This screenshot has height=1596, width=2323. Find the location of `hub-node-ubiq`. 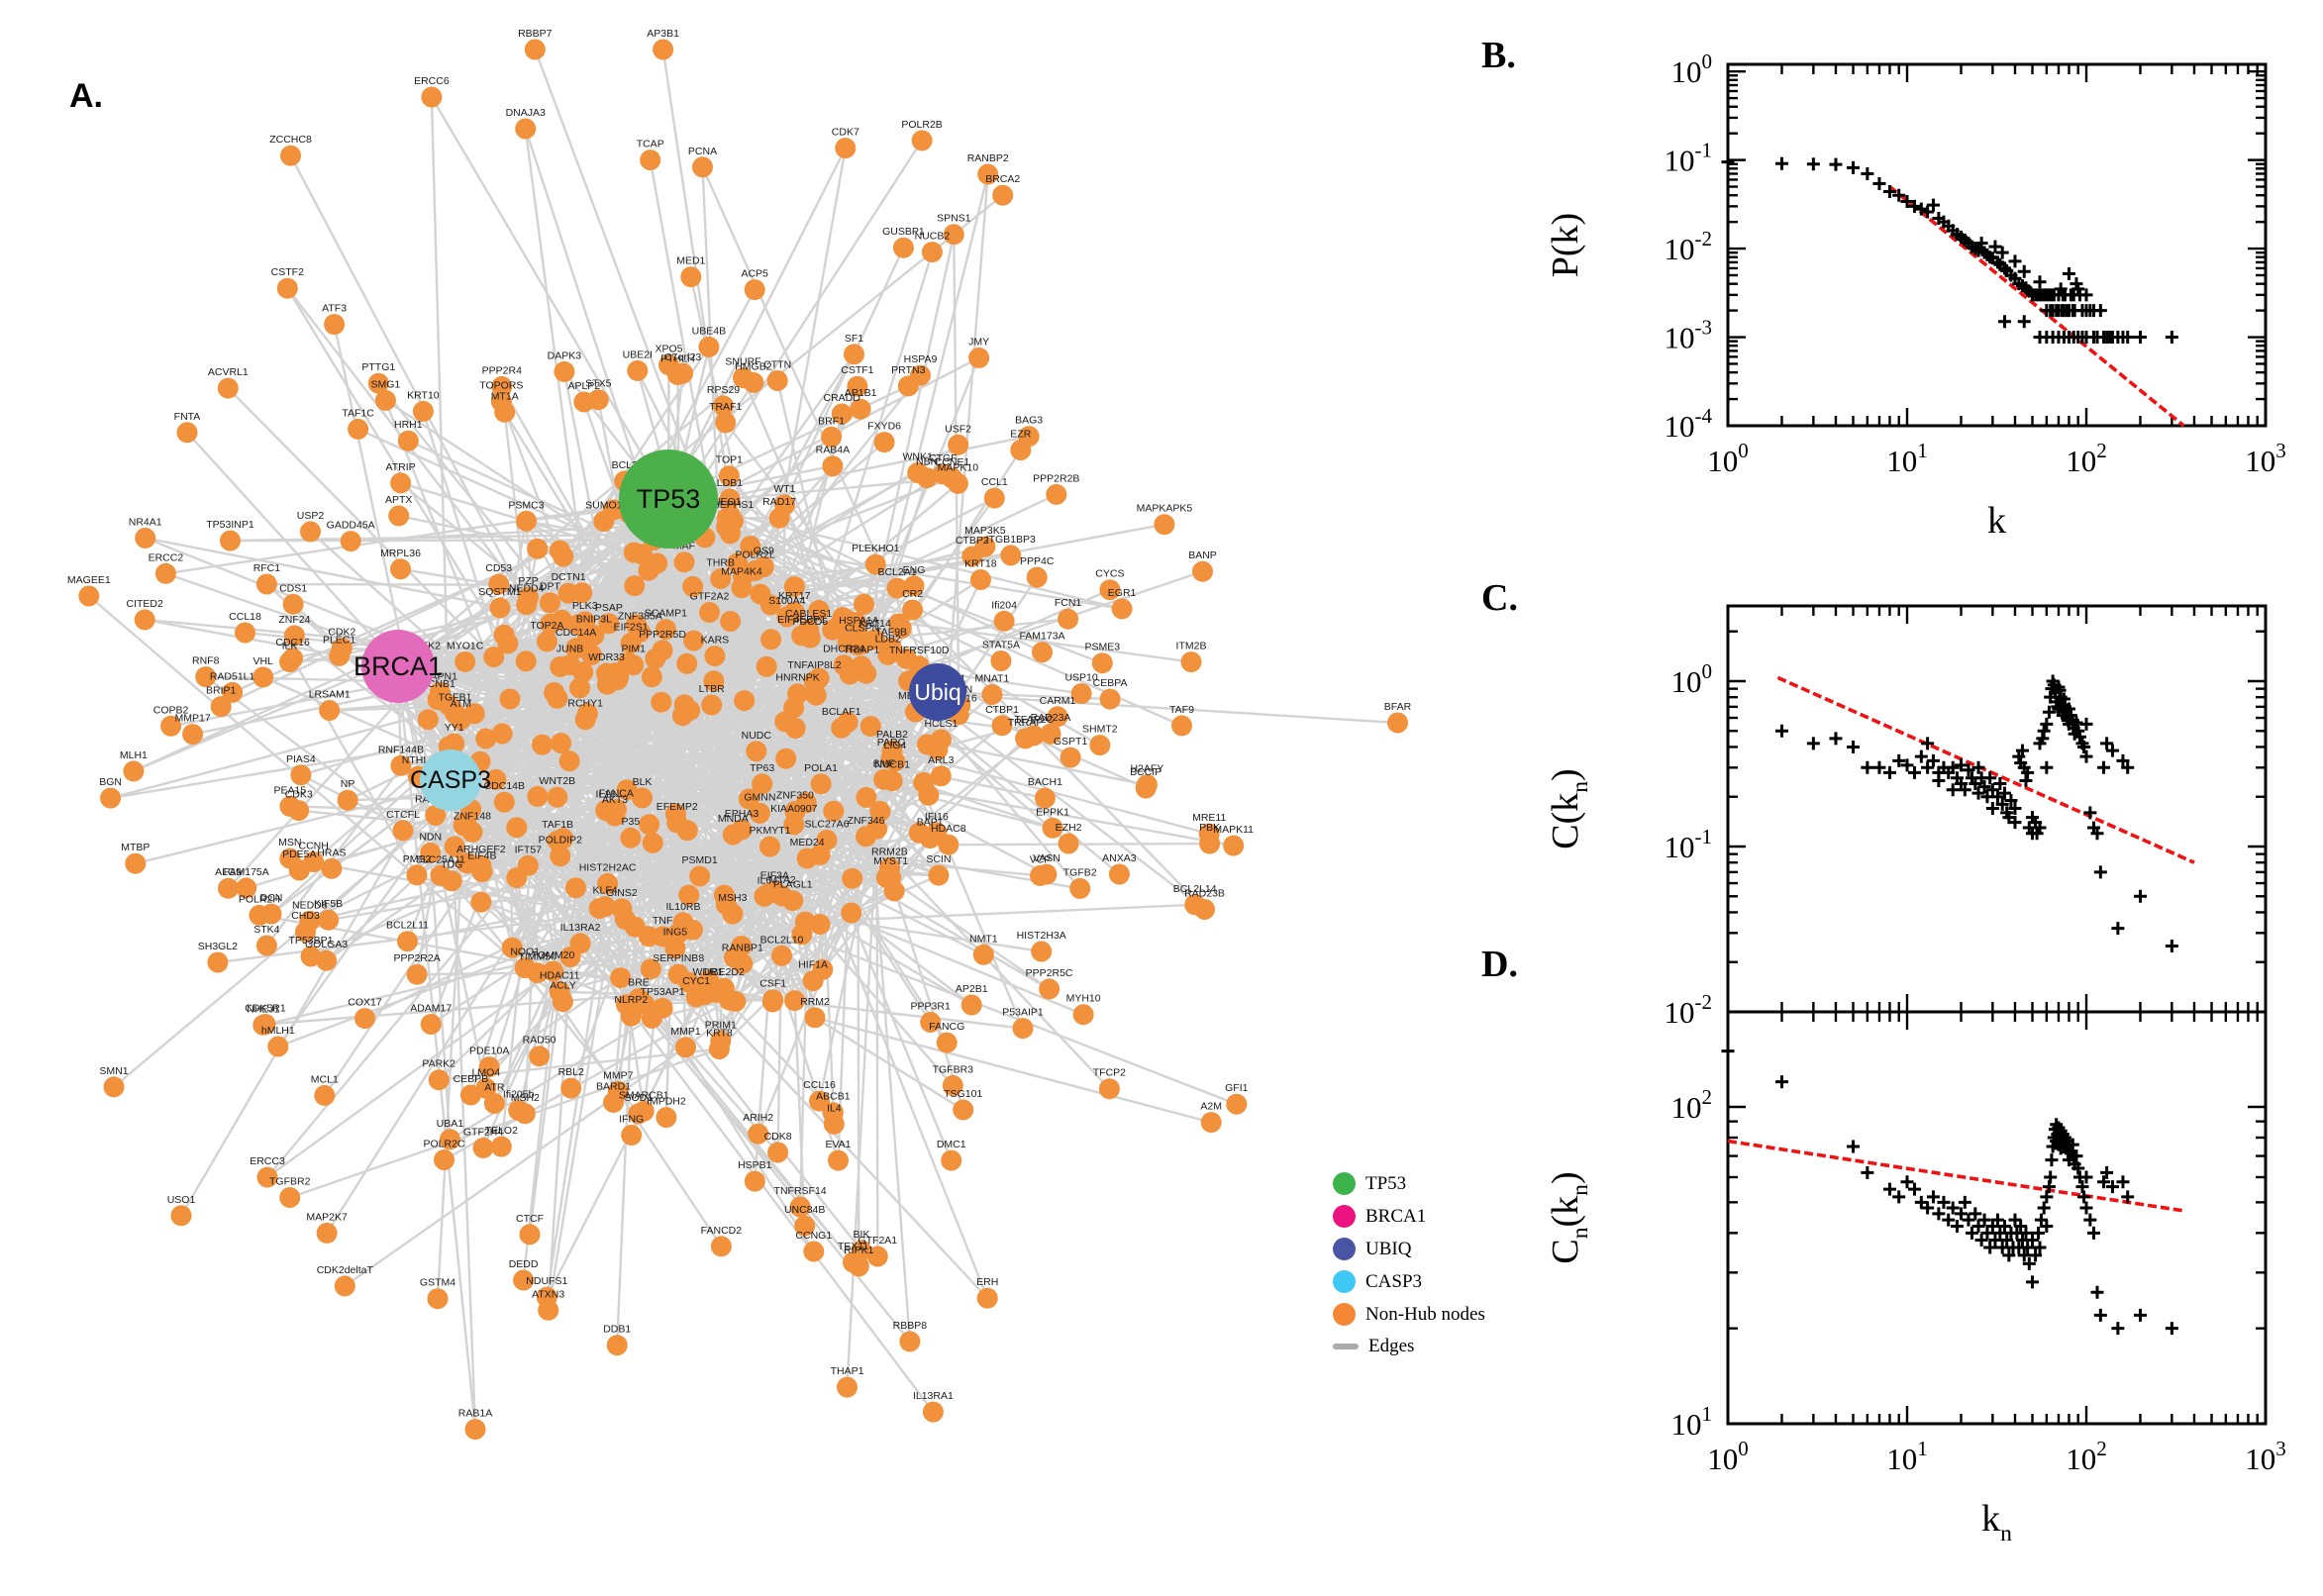

hub-node-ubiq is located at coordinates (937, 692).